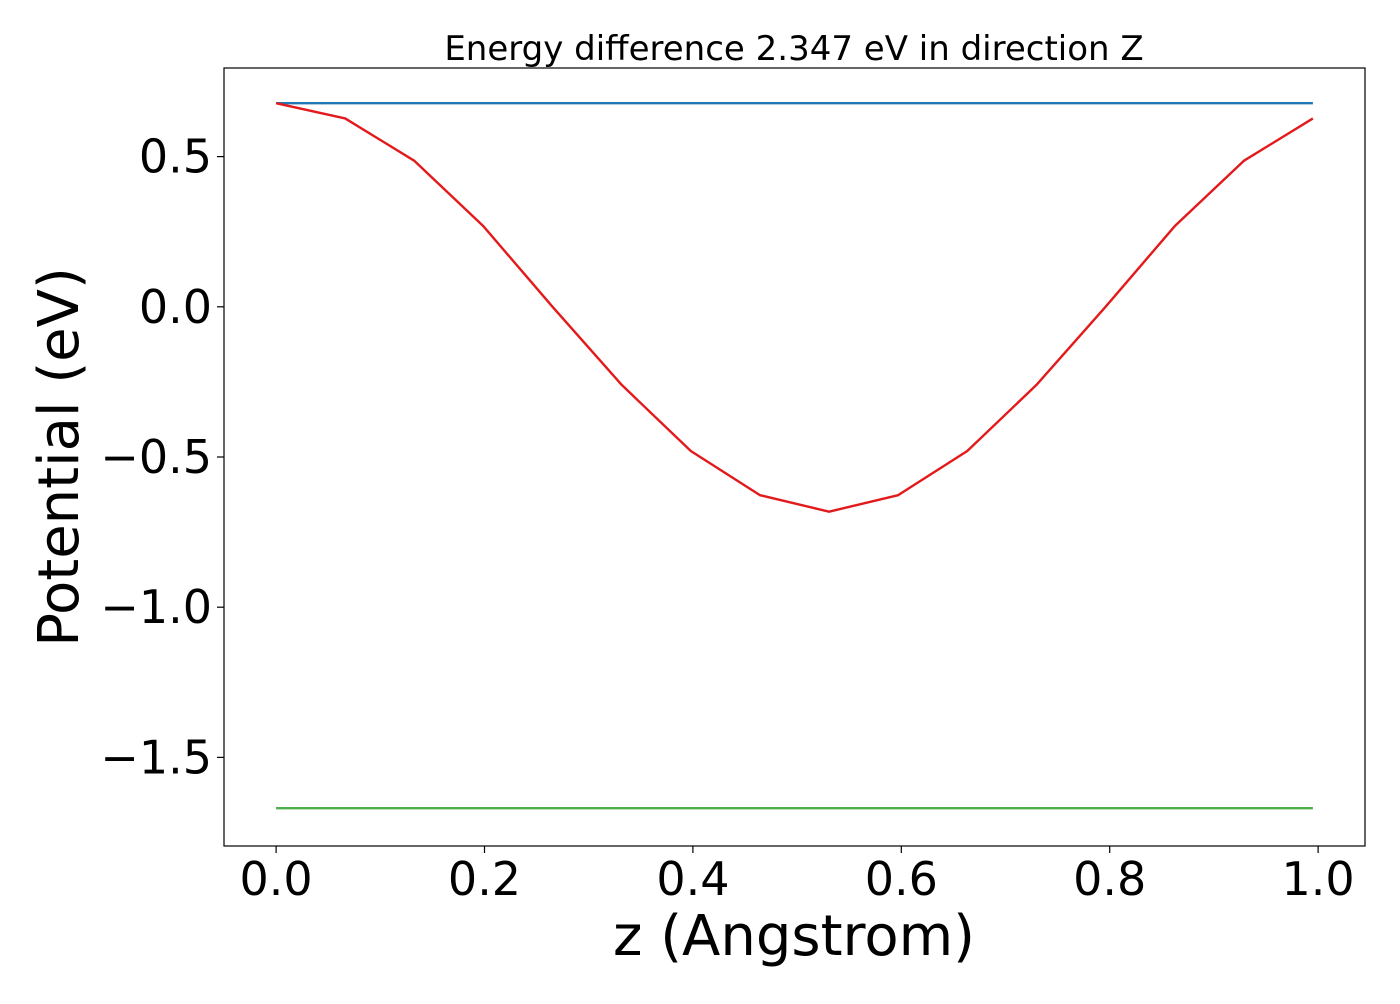  What do you see at coordinates (901, 879) in the screenshot?
I see `x-tick-label: 0.6` at bounding box center [901, 879].